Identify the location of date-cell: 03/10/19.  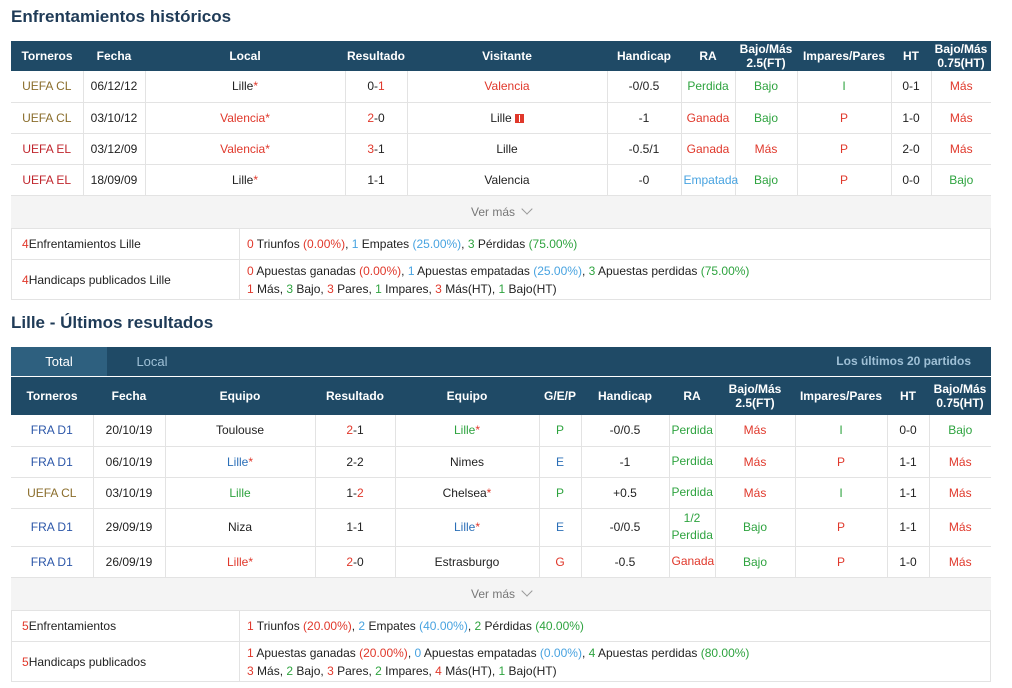
(129, 493).